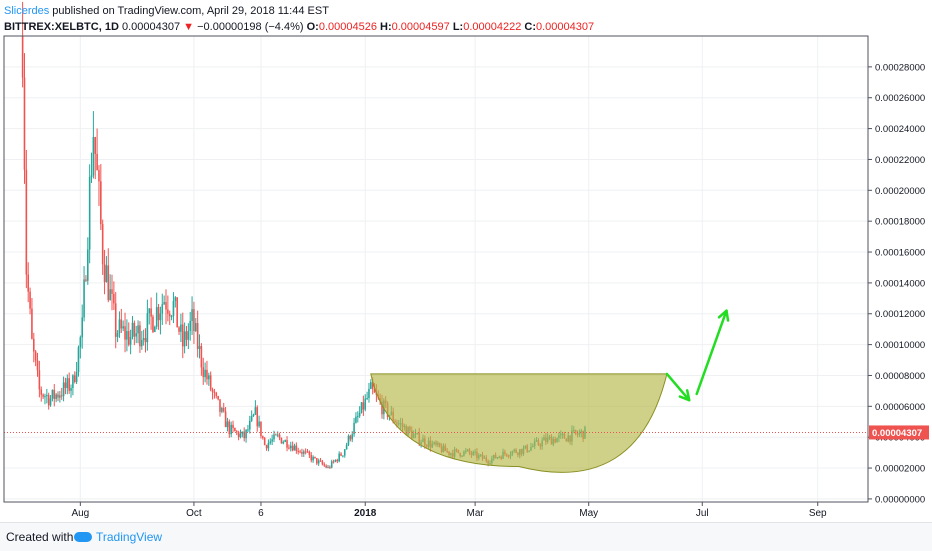 This screenshot has height=551, width=932. What do you see at coordinates (818, 513) in the screenshot?
I see `x-tick-label: Sep` at bounding box center [818, 513].